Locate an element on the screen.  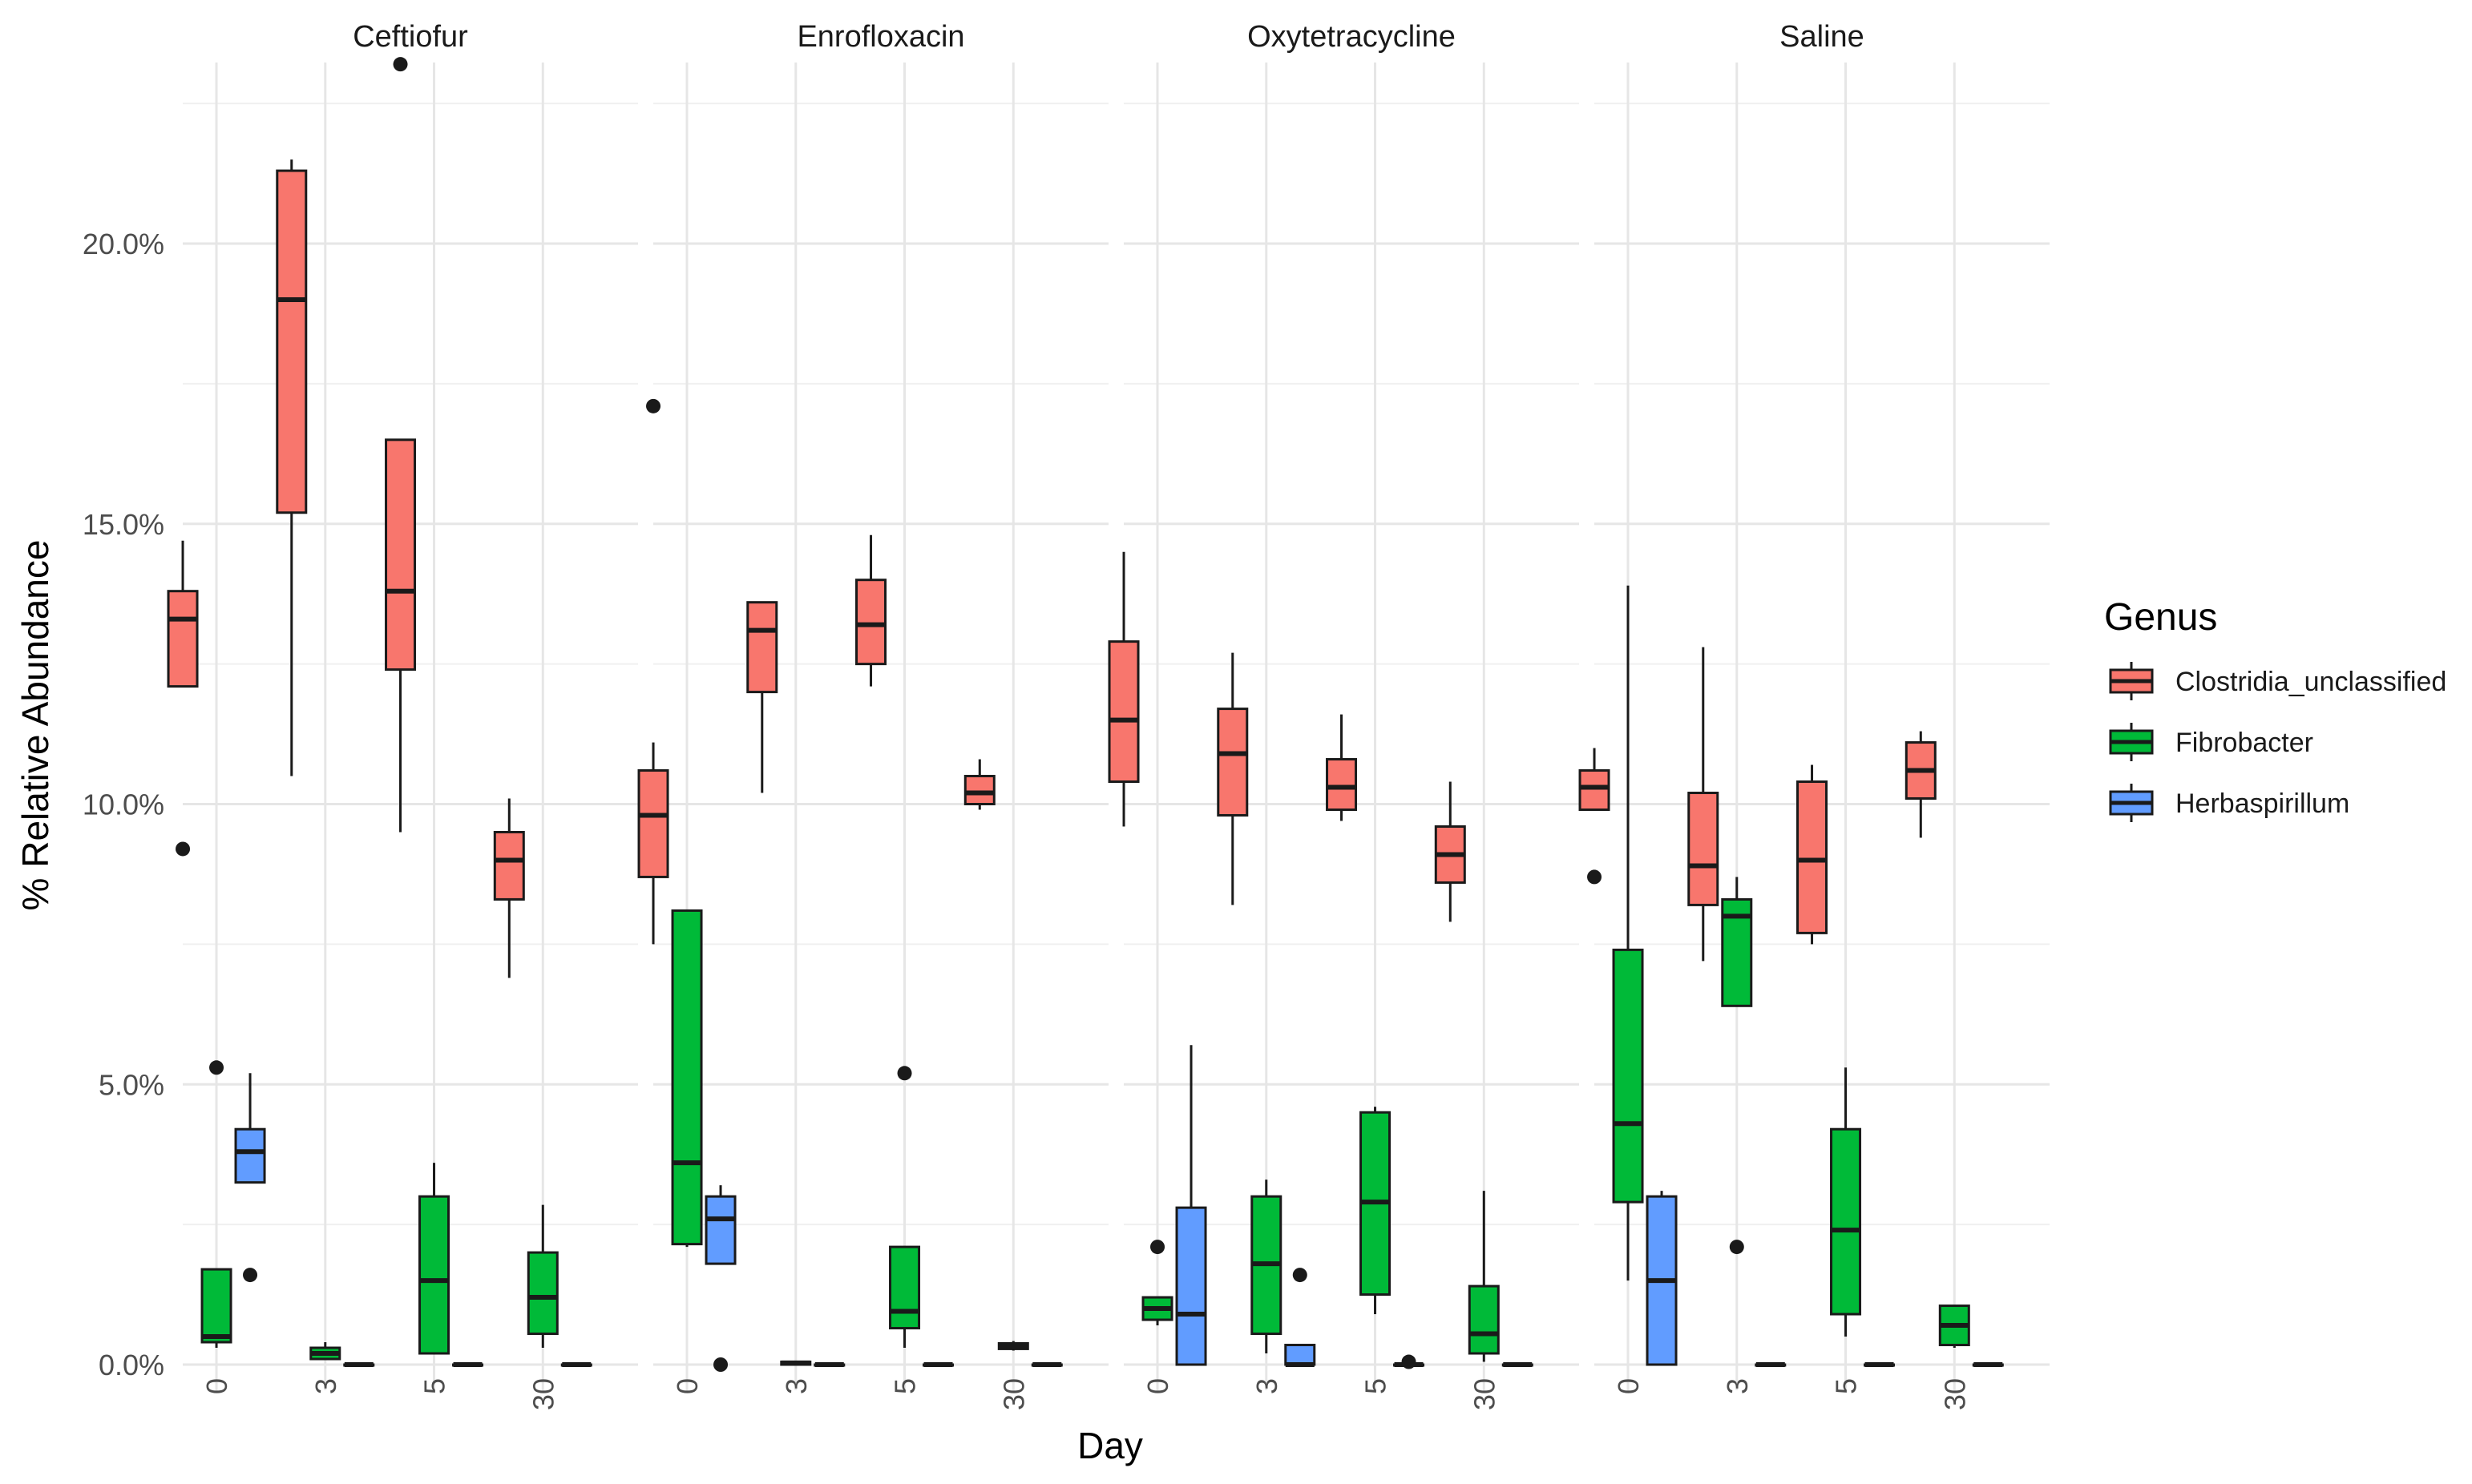
y-axis-title: % Relative Abundance is located at coordinates (35, 726).